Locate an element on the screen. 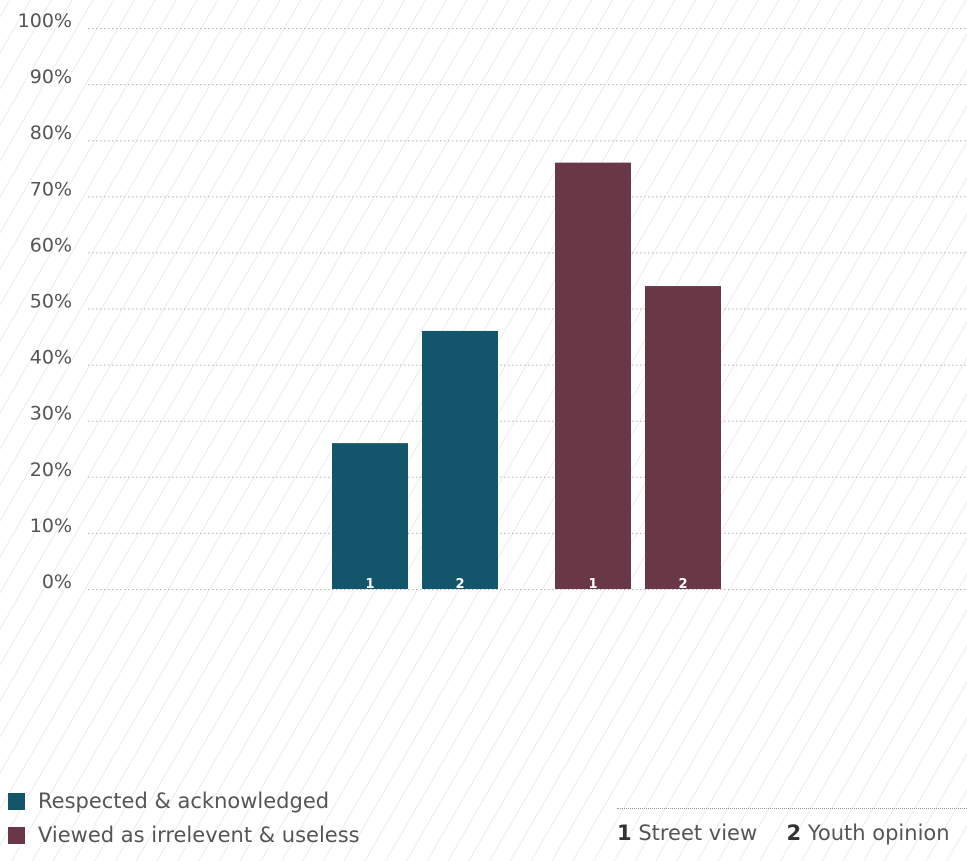 The image size is (967, 861). y-tick-label: 30% is located at coordinates (51, 414).